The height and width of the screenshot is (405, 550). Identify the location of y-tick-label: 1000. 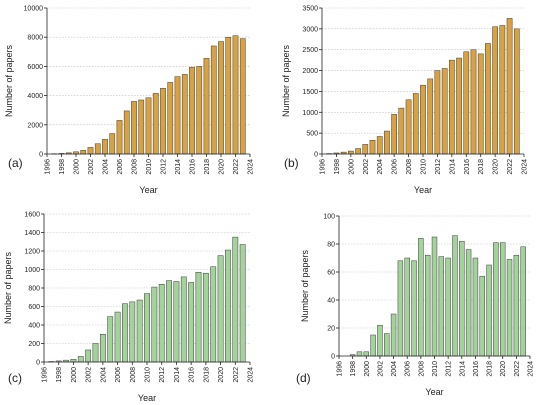
(32, 270).